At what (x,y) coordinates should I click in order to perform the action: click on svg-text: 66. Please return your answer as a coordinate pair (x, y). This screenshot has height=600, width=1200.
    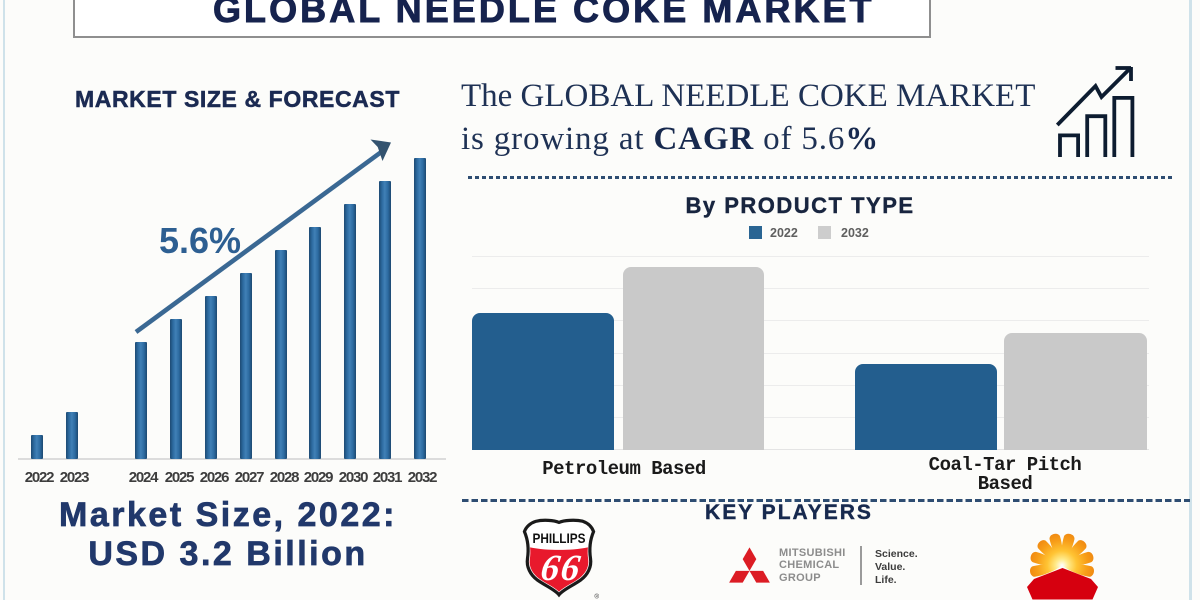
    Looking at the image, I should click on (561, 568).